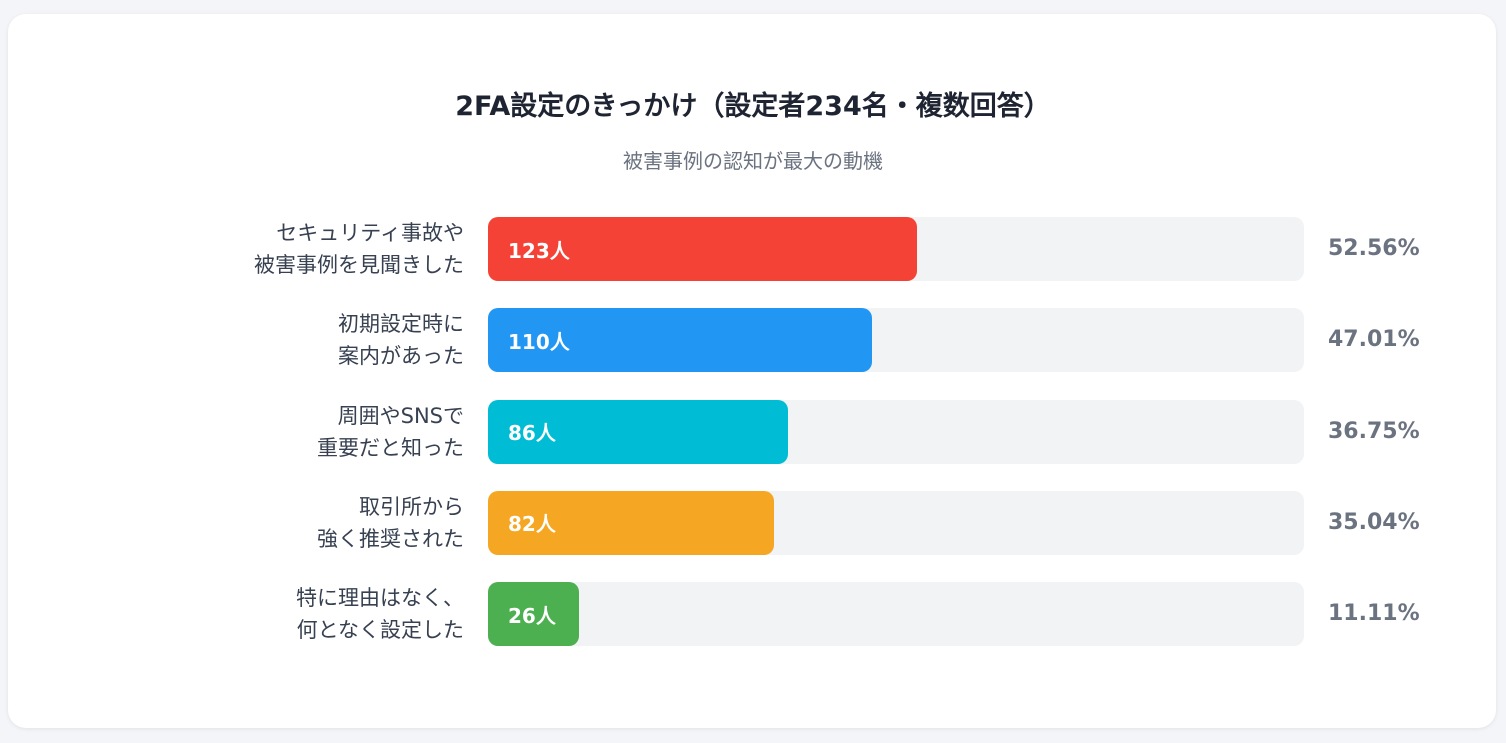  I want to click on chart-title: 2FA設定のきっかけ（設定者234名・複数回答）, so click(753, 106).